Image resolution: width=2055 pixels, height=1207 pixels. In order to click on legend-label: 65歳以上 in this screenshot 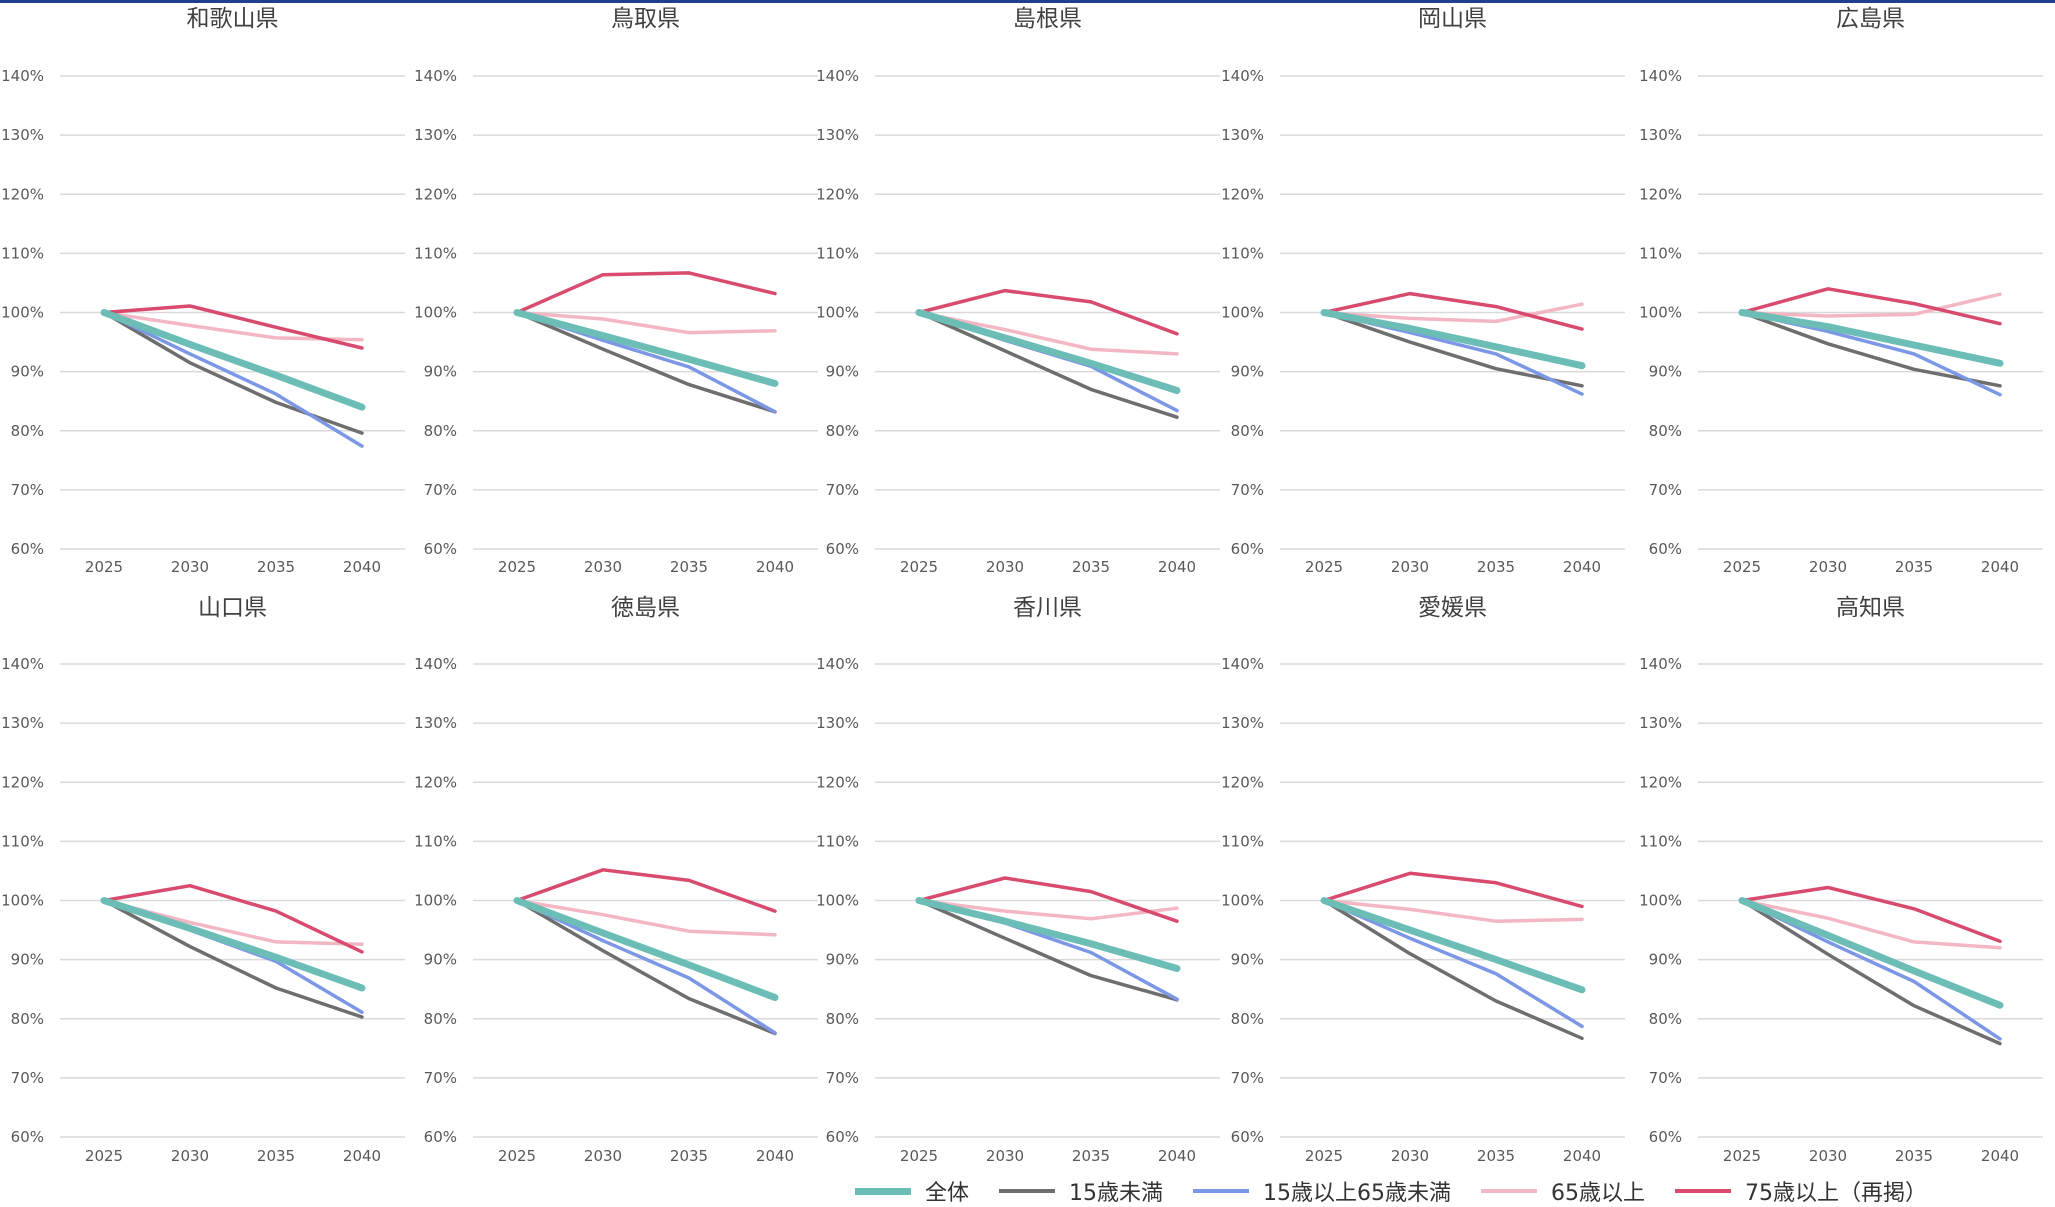, I will do `click(1598, 1193)`.